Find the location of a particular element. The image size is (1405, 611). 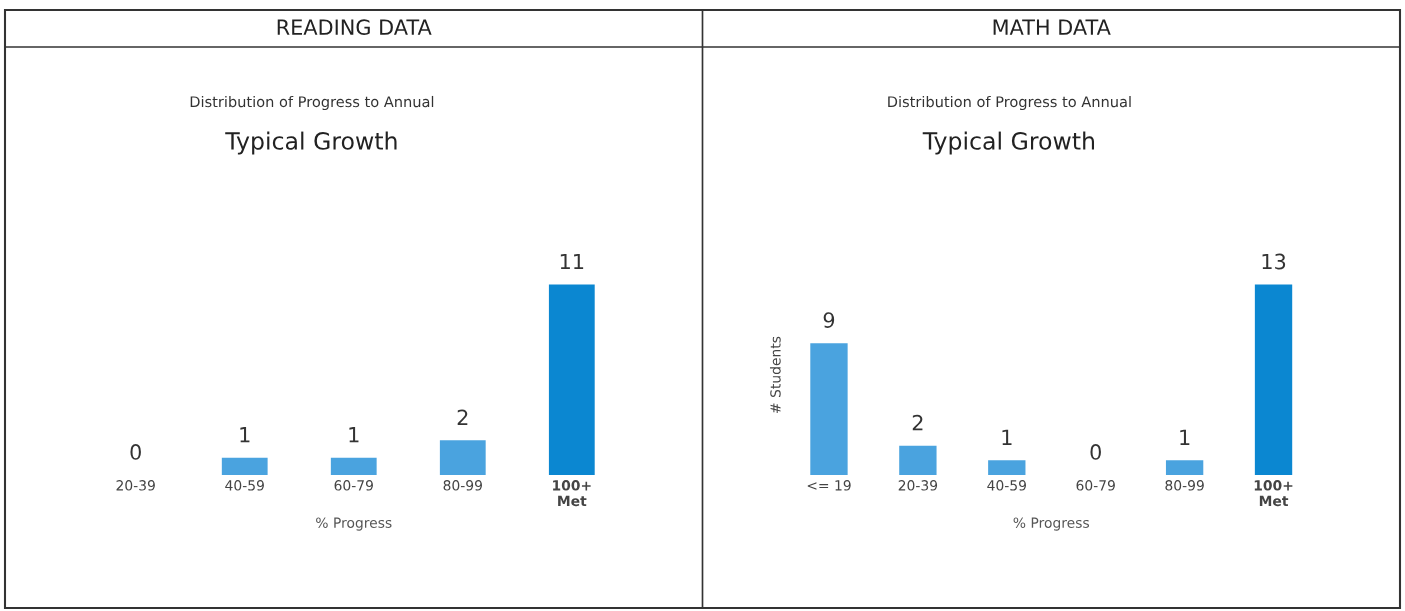

data-label: 9 is located at coordinates (829, 320).